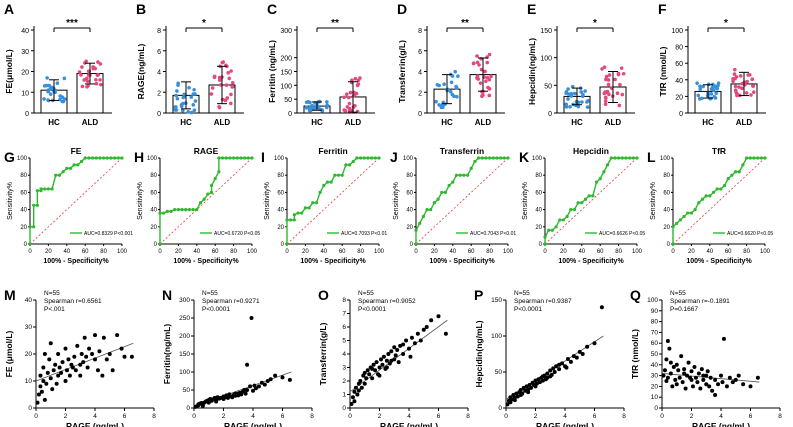 The image size is (793, 427). Describe the element at coordinates (700, 301) in the screenshot. I see `stat-line: Spearman r=-0.1891` at that location.